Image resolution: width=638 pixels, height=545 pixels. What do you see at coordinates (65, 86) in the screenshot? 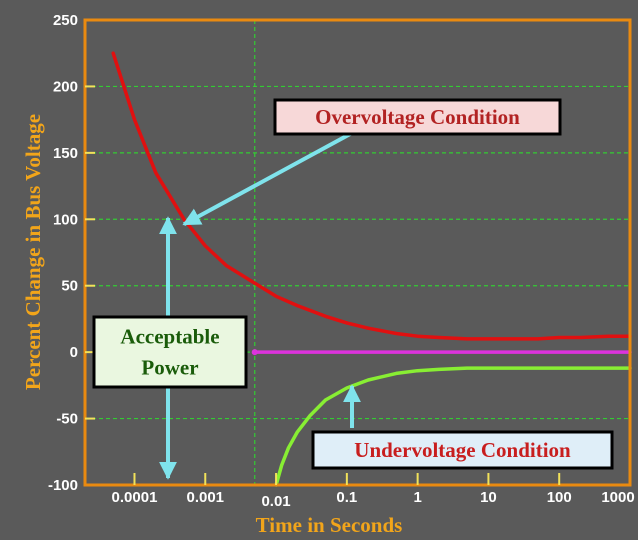
I see `y-tick-label: 200` at bounding box center [65, 86].